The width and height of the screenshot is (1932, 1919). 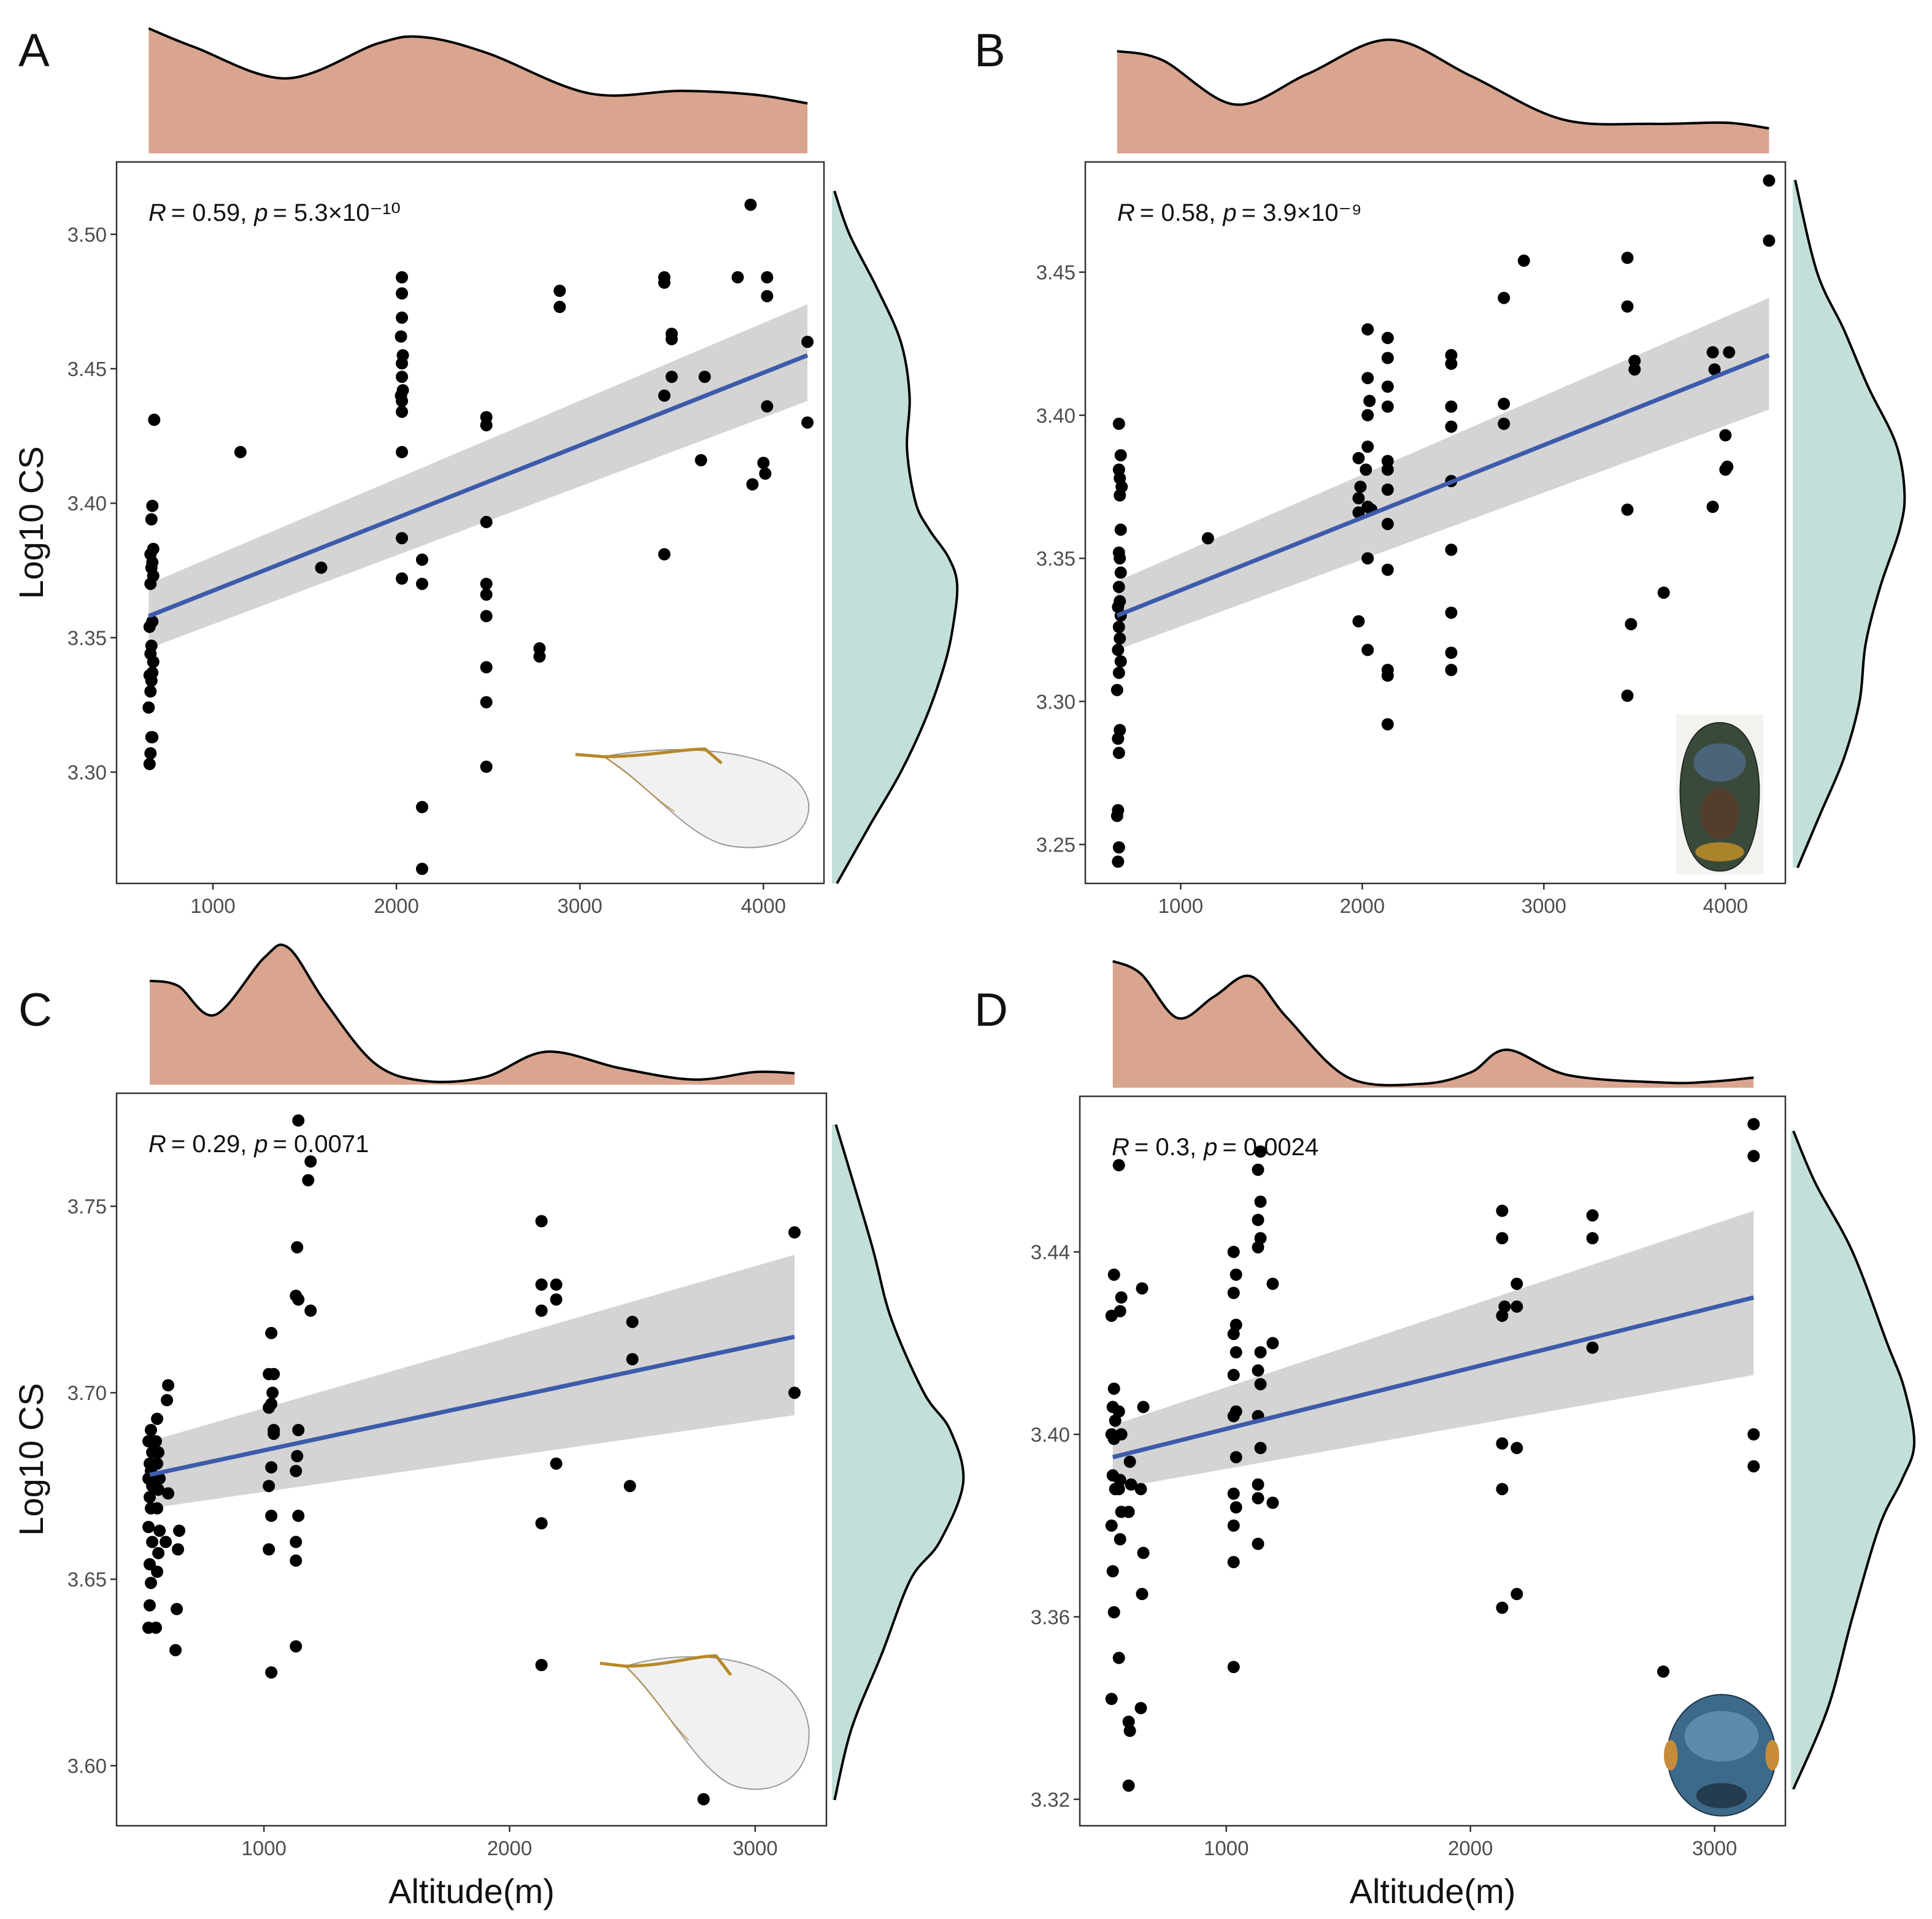 What do you see at coordinates (1443, 84) in the screenshot?
I see `x-density-curve` at bounding box center [1443, 84].